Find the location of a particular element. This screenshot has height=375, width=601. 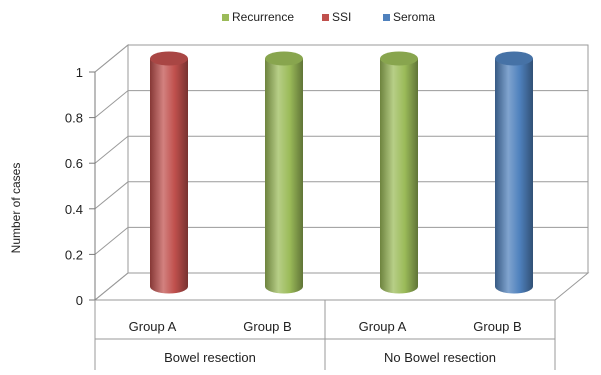

y-axis-ticks: 0 0.2 0.4 0.6 0.8 1 is located at coordinates (80, 186).